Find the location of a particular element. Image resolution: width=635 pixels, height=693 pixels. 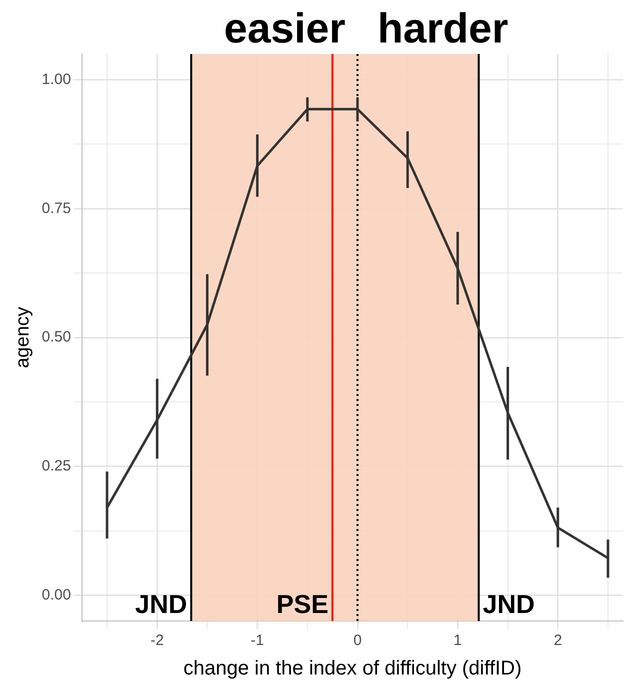

x-tick-label: 0 is located at coordinates (357, 641).